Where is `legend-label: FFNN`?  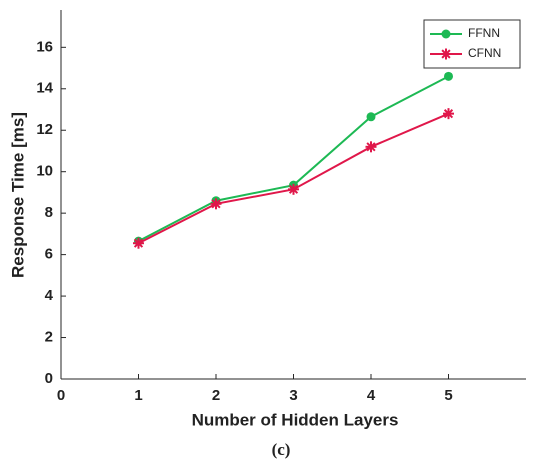
legend-label: FFNN is located at coordinates (484, 33).